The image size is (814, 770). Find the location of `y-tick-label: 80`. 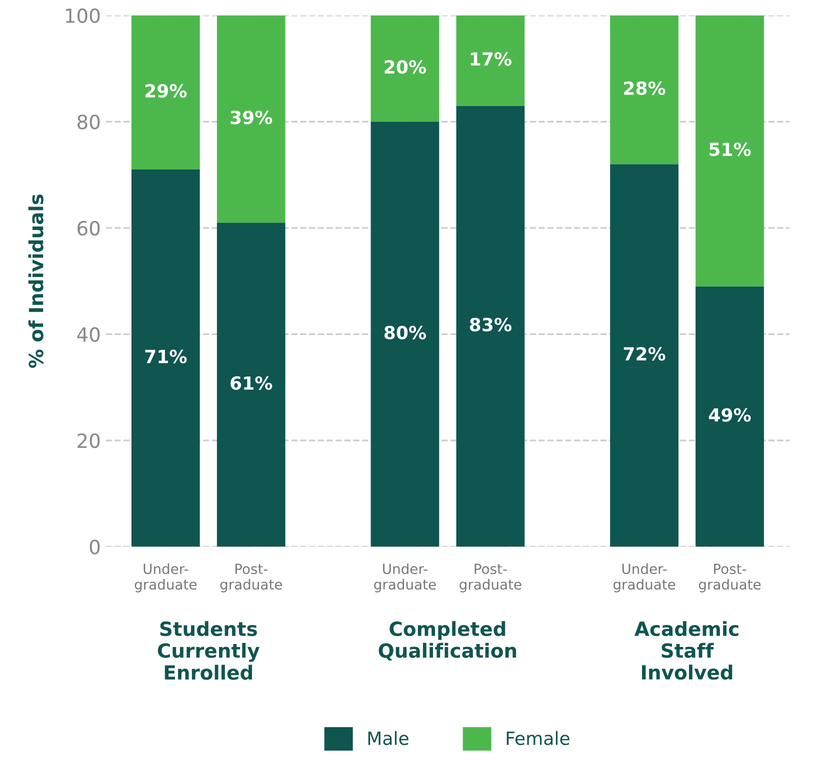

y-tick-label: 80 is located at coordinates (89, 122).